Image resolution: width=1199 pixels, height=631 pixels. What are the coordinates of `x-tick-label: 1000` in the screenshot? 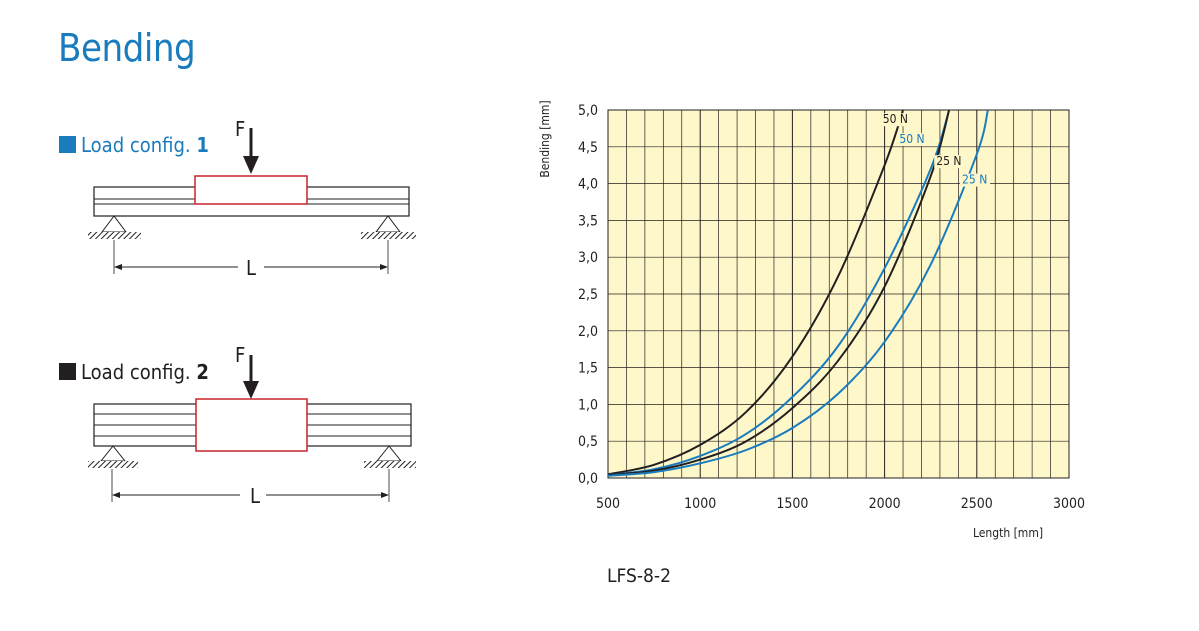 It's located at (700, 504).